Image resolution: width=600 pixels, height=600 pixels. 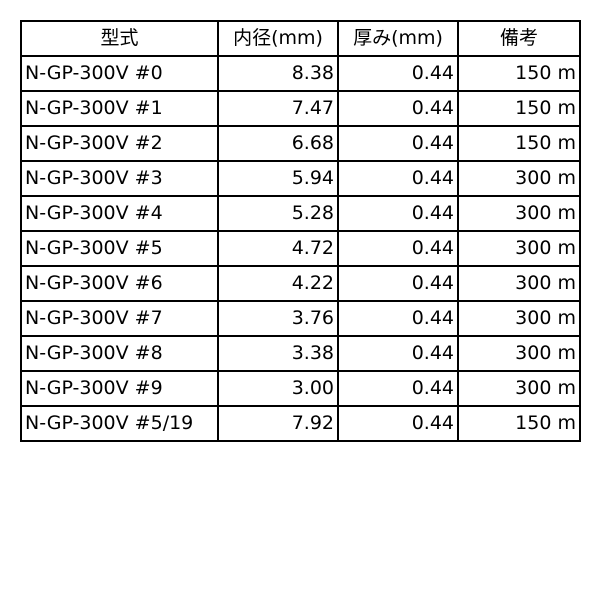 I want to click on table-row: N-GP-300V #9 3.00 0.44 300 m, so click(x=300, y=388).